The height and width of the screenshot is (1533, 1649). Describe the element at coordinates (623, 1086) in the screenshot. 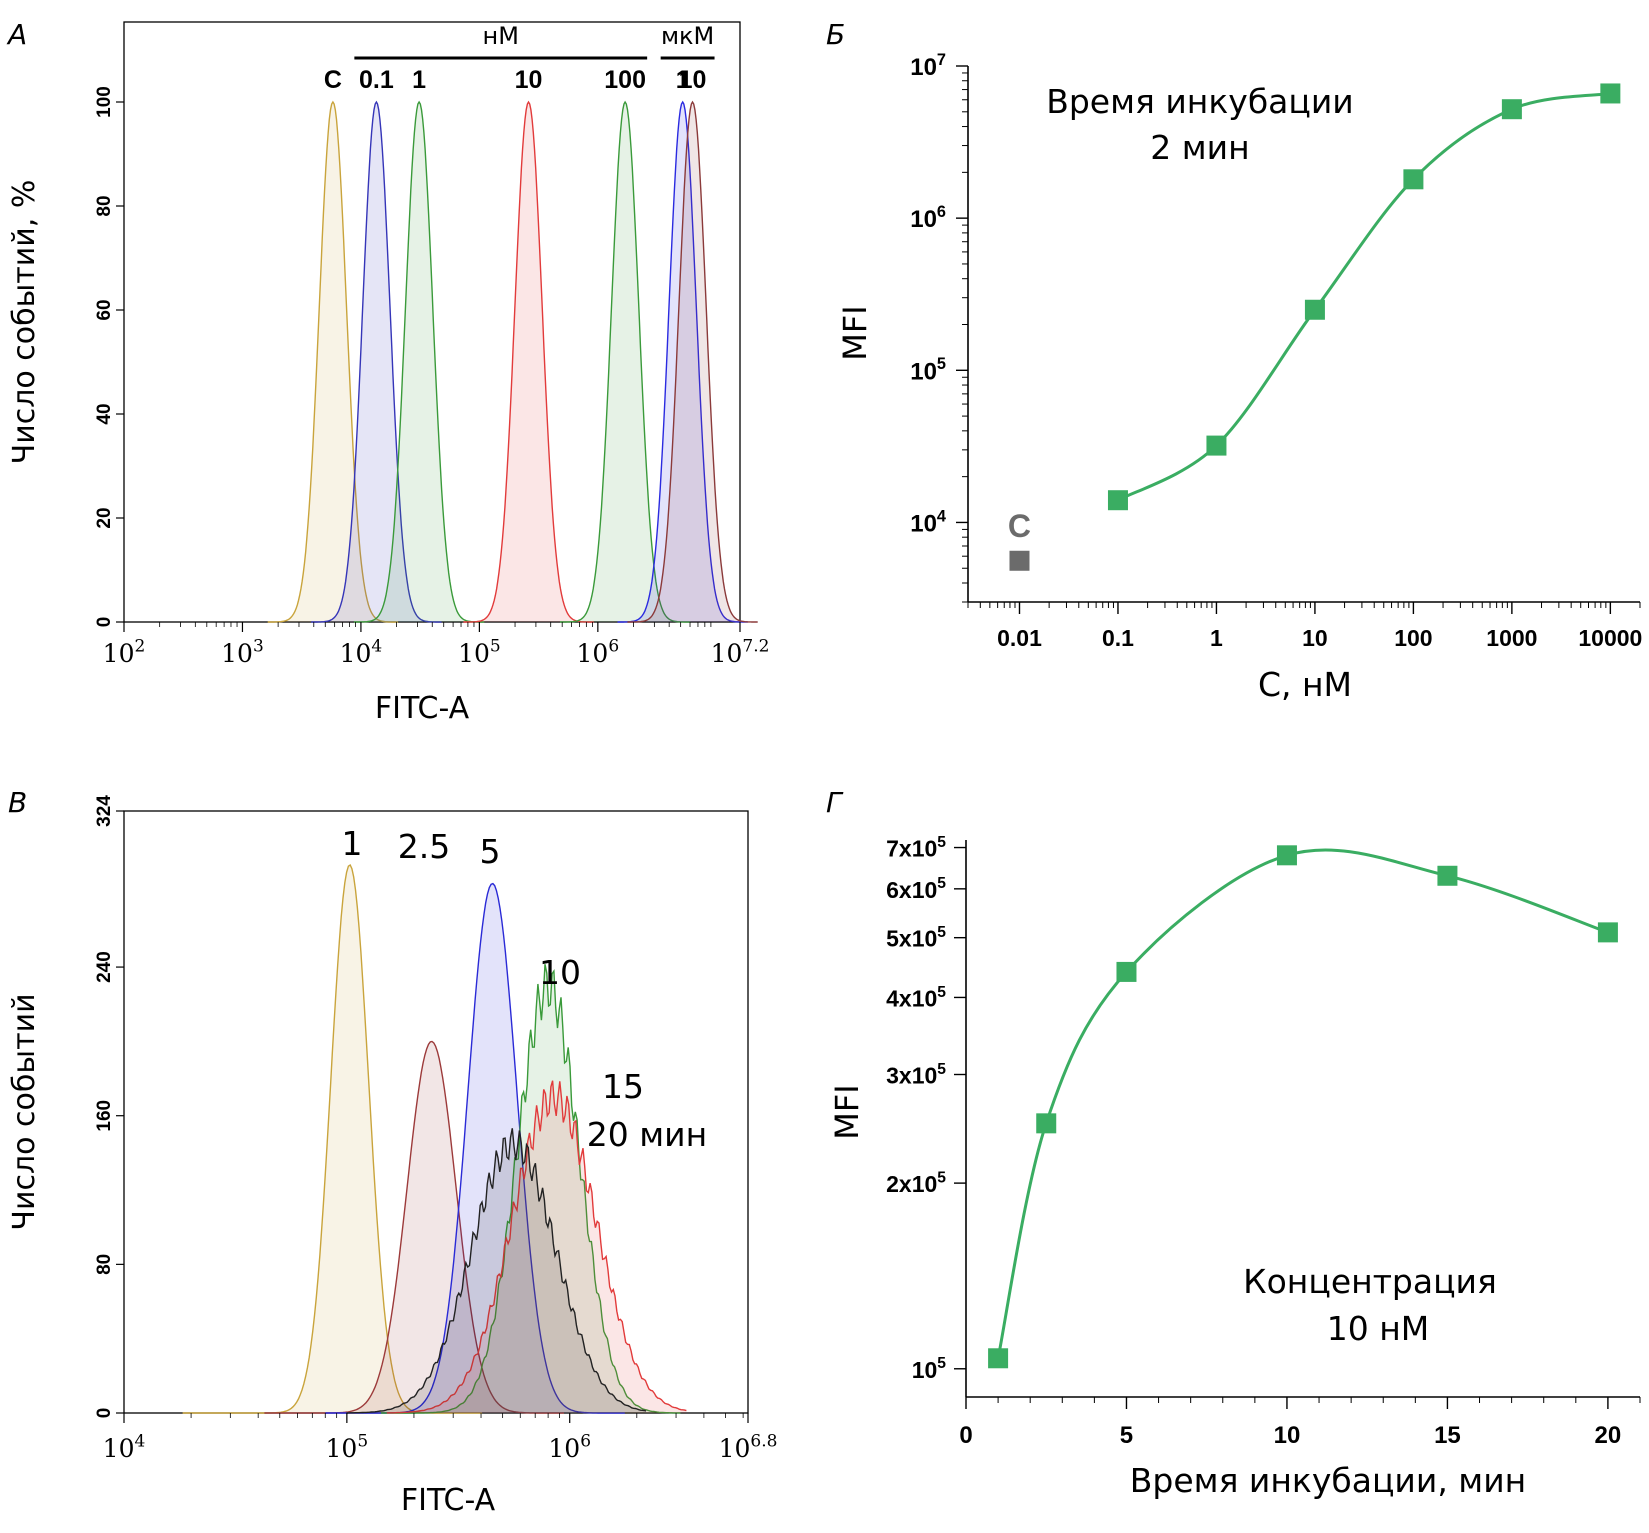

I see `annotation-line-1: 15` at that location.